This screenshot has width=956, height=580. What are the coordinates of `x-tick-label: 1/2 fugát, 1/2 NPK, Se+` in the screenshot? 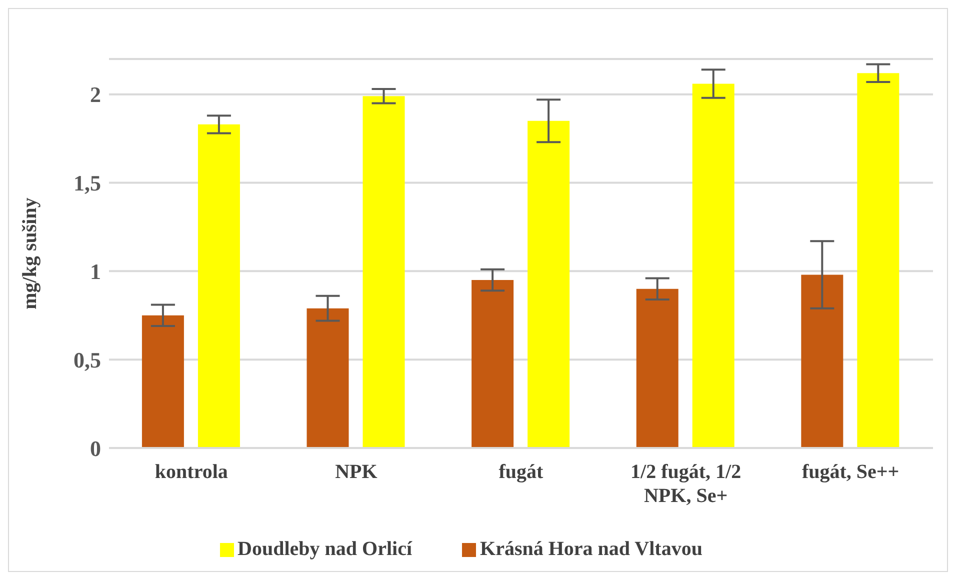 It's located at (686, 484).